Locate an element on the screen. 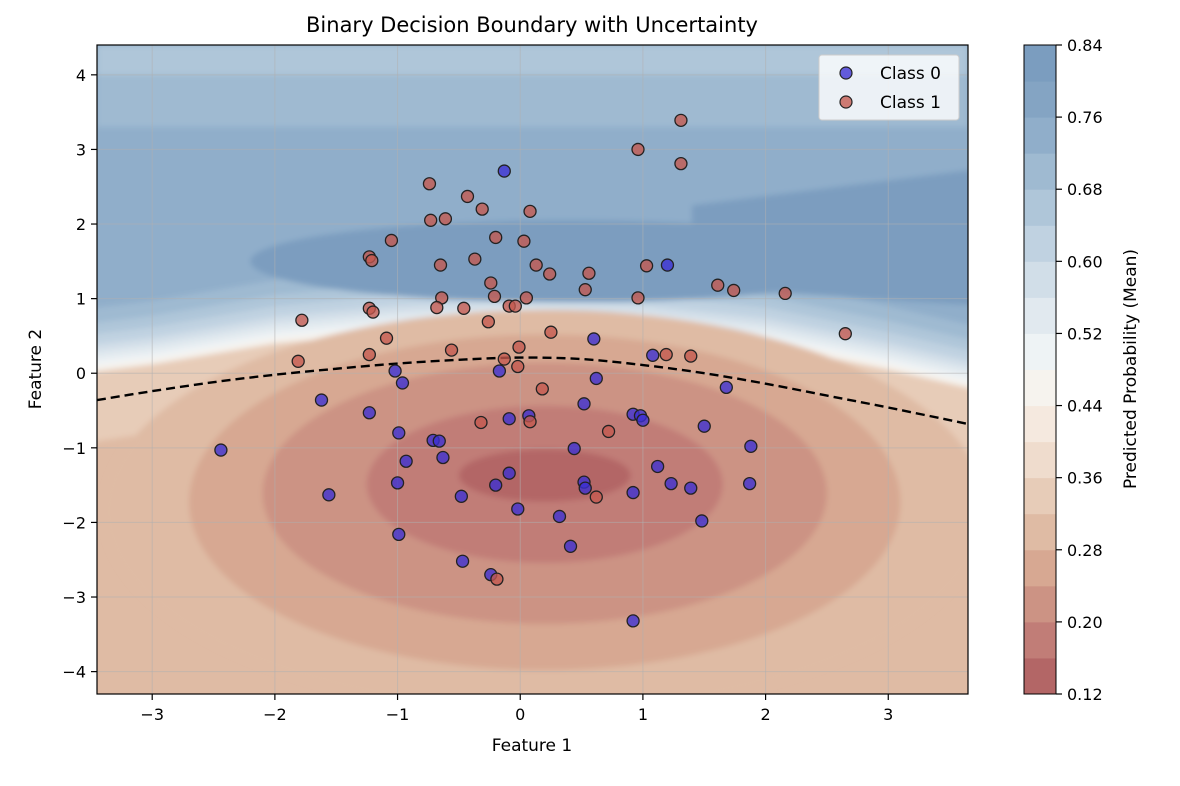 This screenshot has width=1180, height=786. colorbar-ticks: 0.12 0.20 0.28 0.36 0.44 0.52 0.60 0.68 0.76 0.84 is located at coordinates (1079, 370).